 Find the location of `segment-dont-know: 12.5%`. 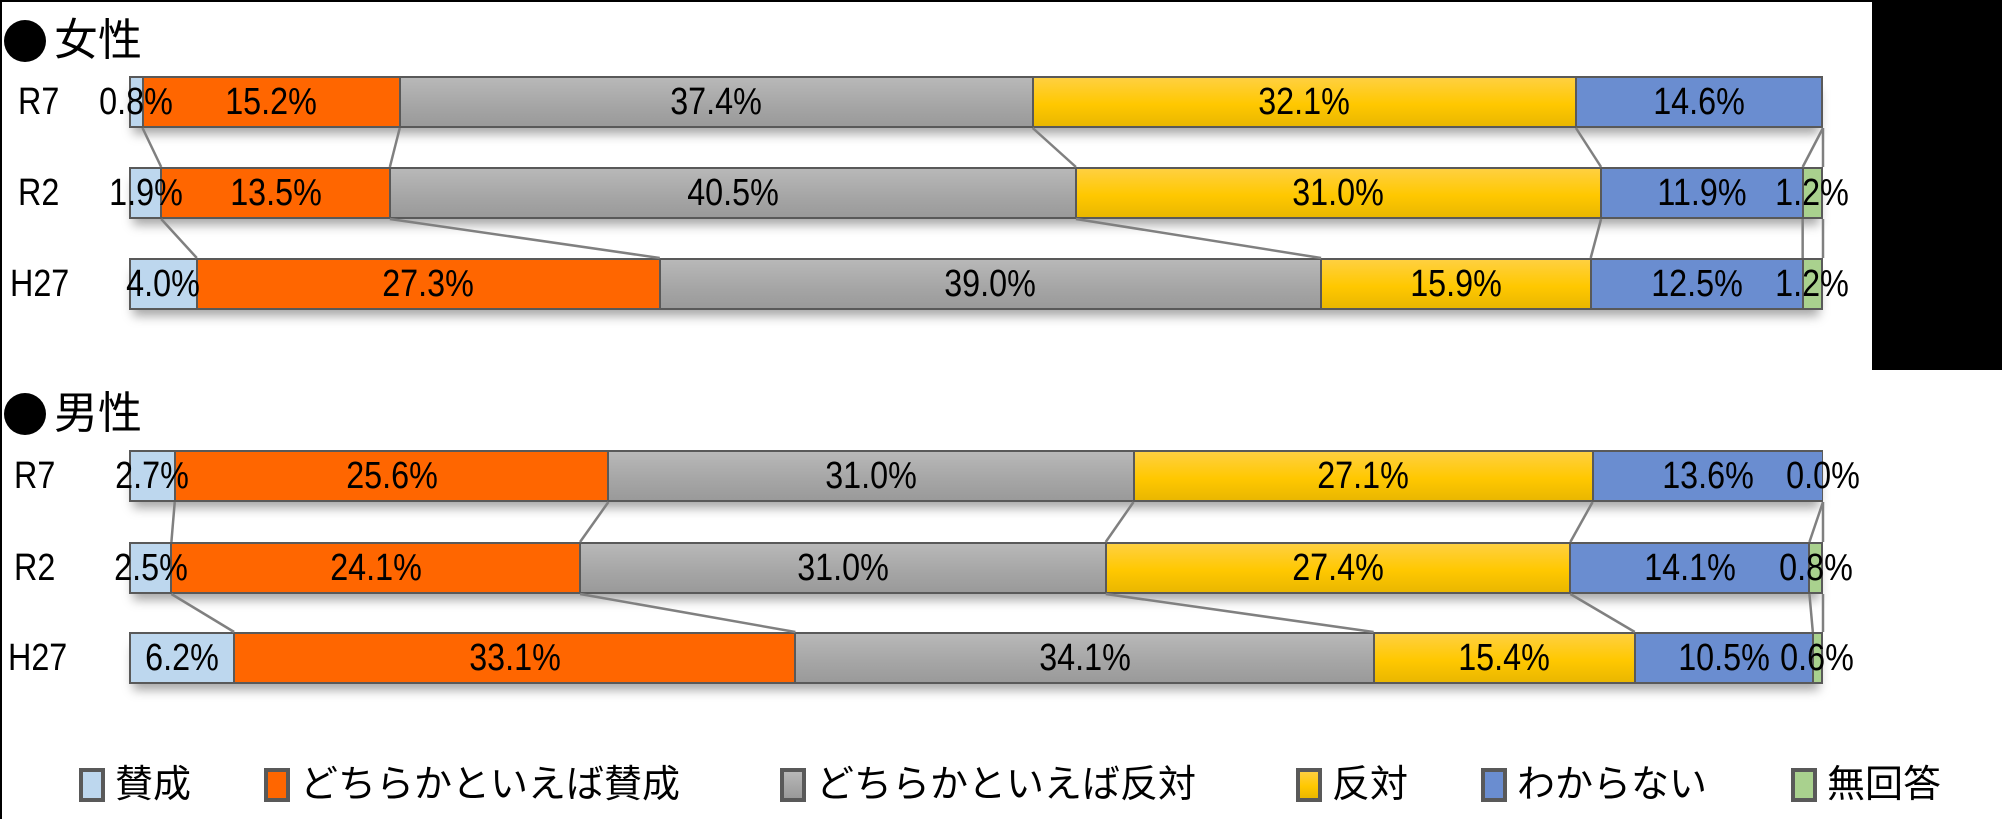

segment-dont-know: 12.5% is located at coordinates (1696, 284).